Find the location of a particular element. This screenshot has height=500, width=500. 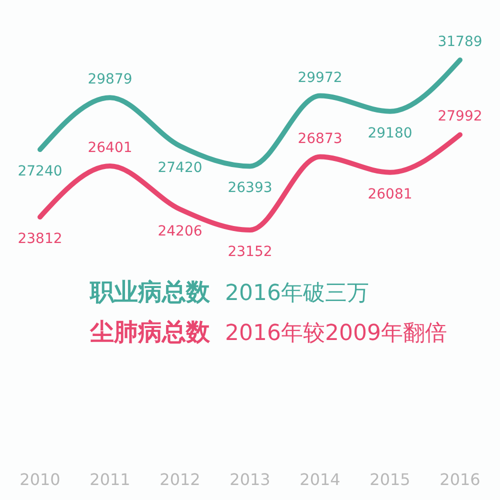

x-tick-label: 2013 is located at coordinates (250, 479).